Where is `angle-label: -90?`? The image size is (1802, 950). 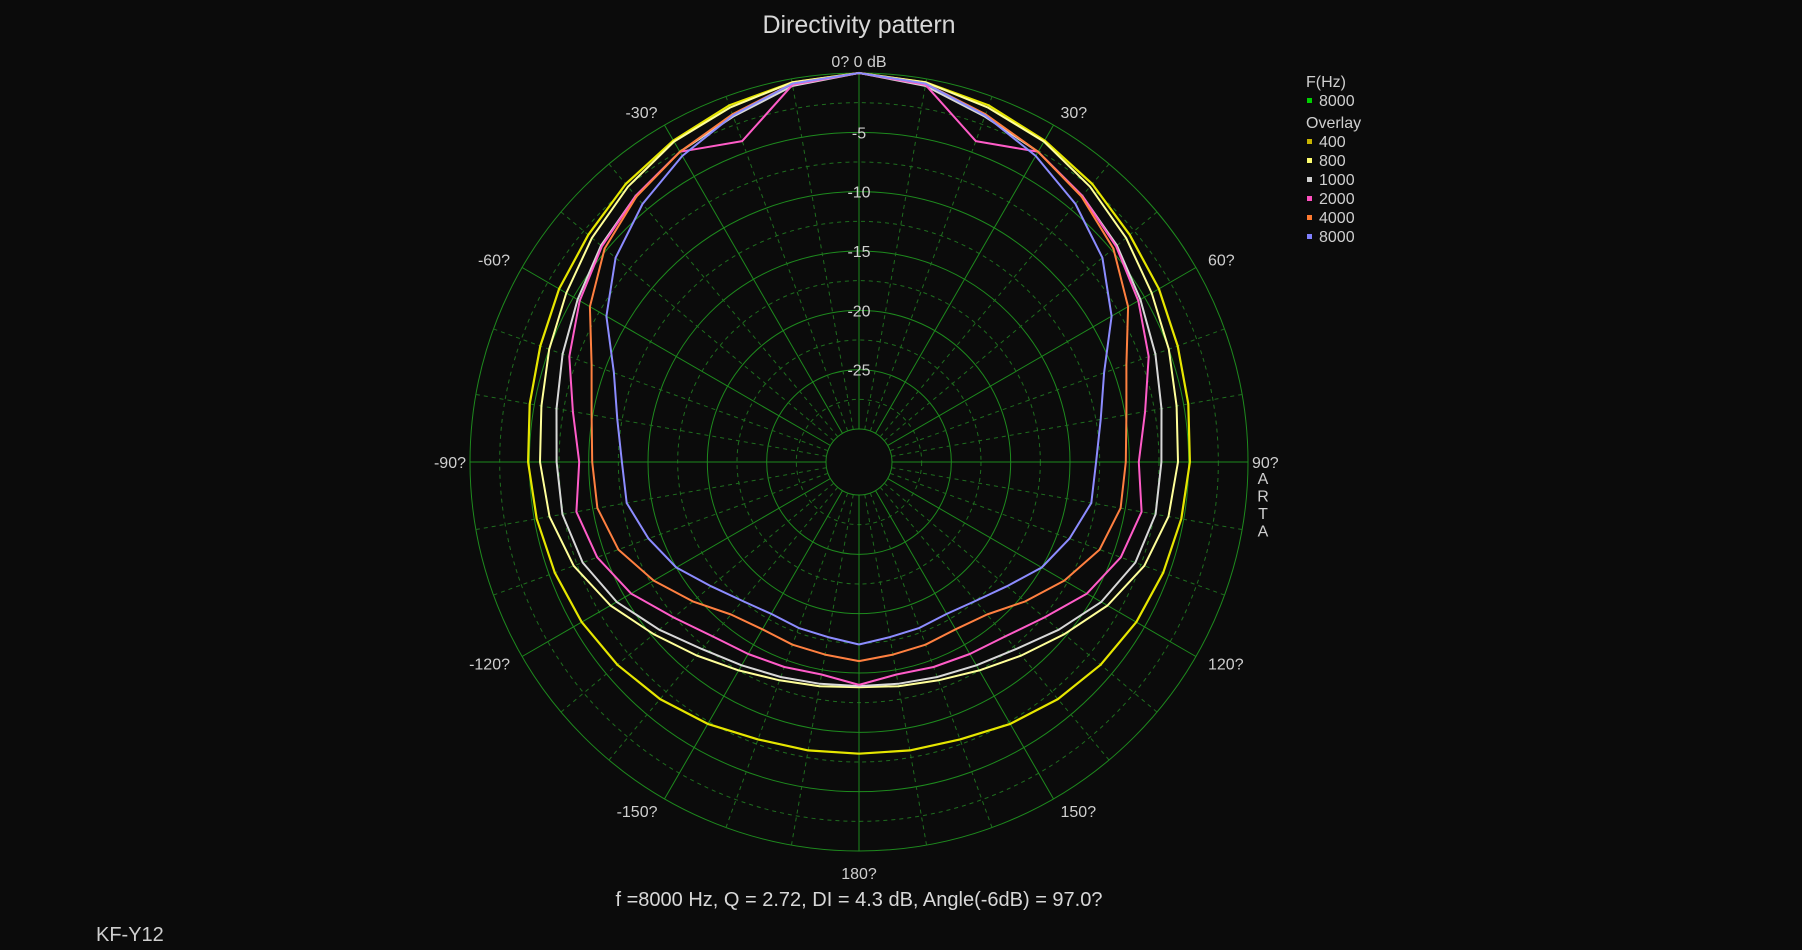 angle-label: -90? is located at coordinates (450, 463).